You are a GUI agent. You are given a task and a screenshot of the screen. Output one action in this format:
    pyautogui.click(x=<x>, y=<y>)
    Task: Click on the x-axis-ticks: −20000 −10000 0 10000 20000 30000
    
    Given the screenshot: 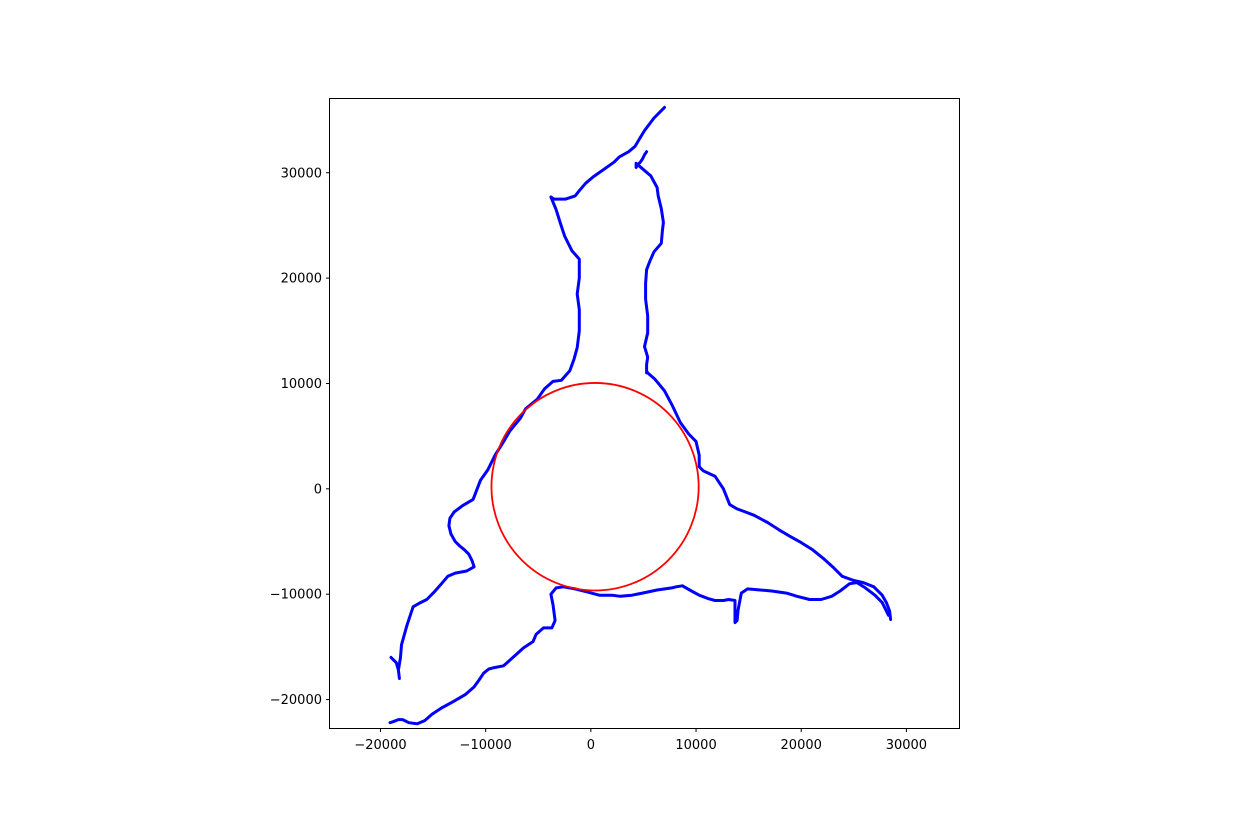 What is the action you would take?
    pyautogui.click(x=640, y=740)
    